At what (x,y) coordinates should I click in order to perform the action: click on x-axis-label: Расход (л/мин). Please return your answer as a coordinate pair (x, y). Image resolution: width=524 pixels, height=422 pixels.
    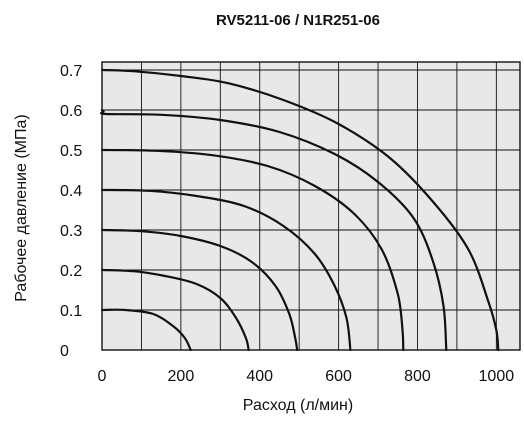
    Looking at the image, I should click on (298, 405).